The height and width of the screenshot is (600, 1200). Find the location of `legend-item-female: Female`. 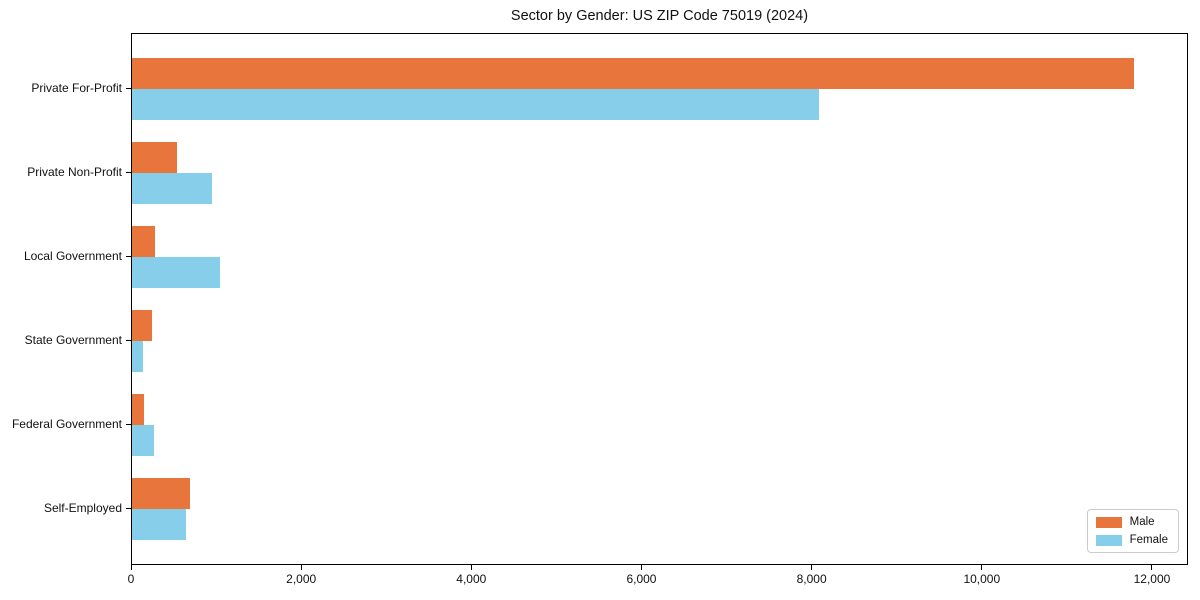

legend-item-female: Female is located at coordinates (1131, 540).